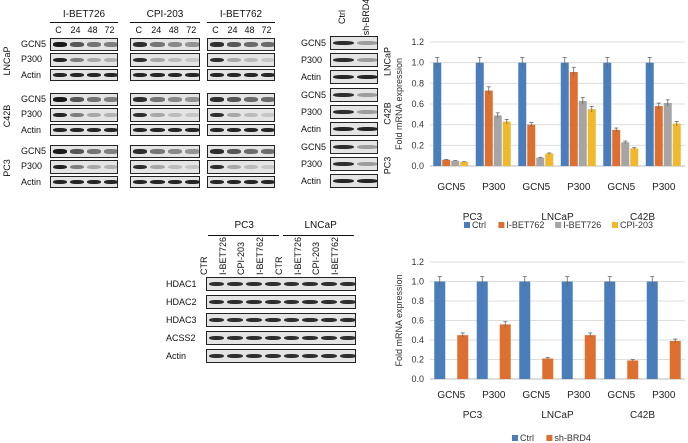 The width and height of the screenshot is (688, 443). What do you see at coordinates (181, 284) in the screenshot?
I see `protein-label: HDAC1` at bounding box center [181, 284].